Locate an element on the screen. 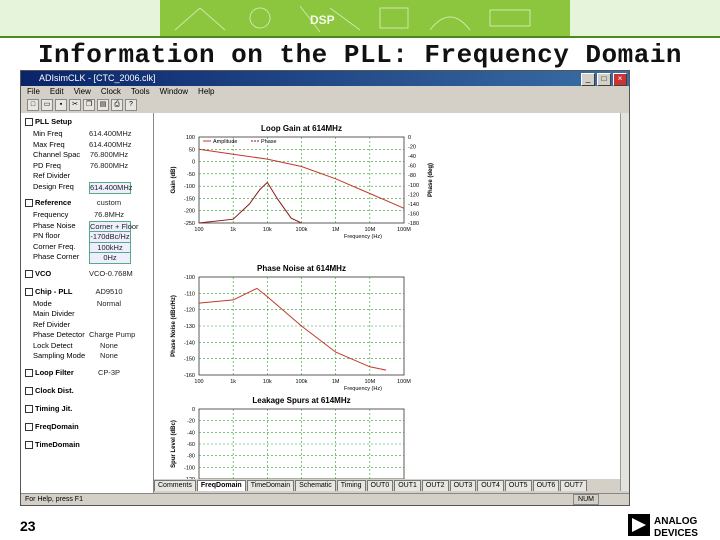 The width and height of the screenshot is (720, 540). y-tick-label: -120 is located at coordinates (189, 311).